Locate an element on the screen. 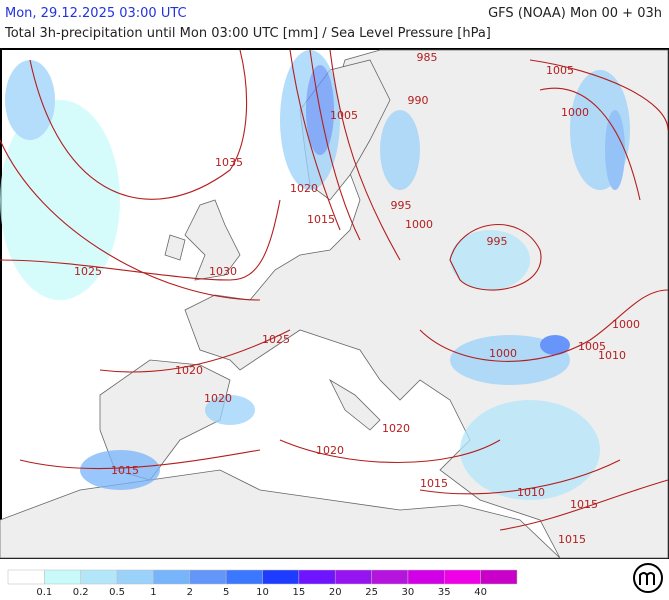 This screenshot has width=669, height=600. isobar-label: 990 is located at coordinates (418, 100).